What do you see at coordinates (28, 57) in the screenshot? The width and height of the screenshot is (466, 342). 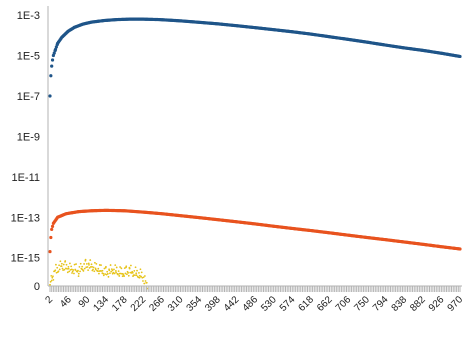 I see `y-tick-label: 1E-5` at bounding box center [28, 57].